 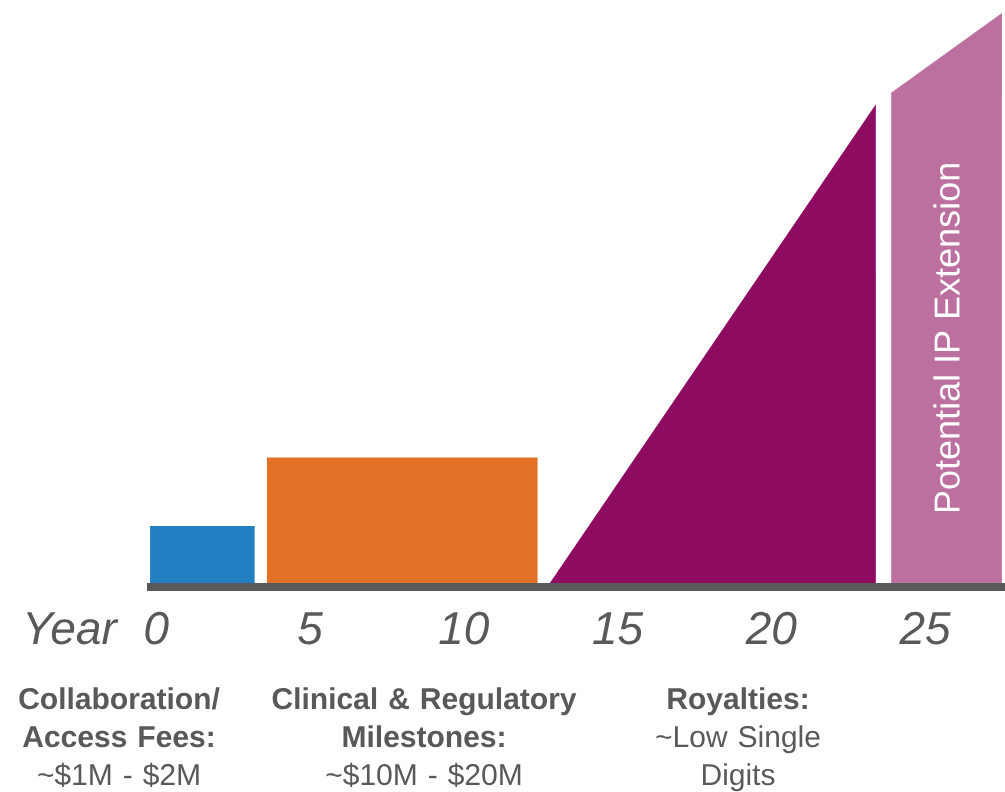 I want to click on x-axis-title: Year, so click(x=72, y=628).